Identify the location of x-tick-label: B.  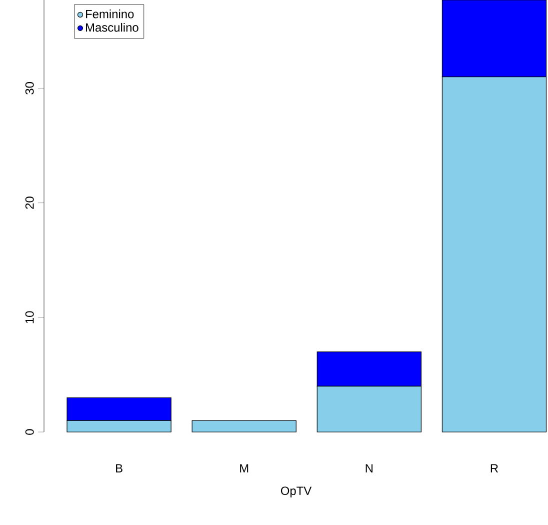
(119, 468).